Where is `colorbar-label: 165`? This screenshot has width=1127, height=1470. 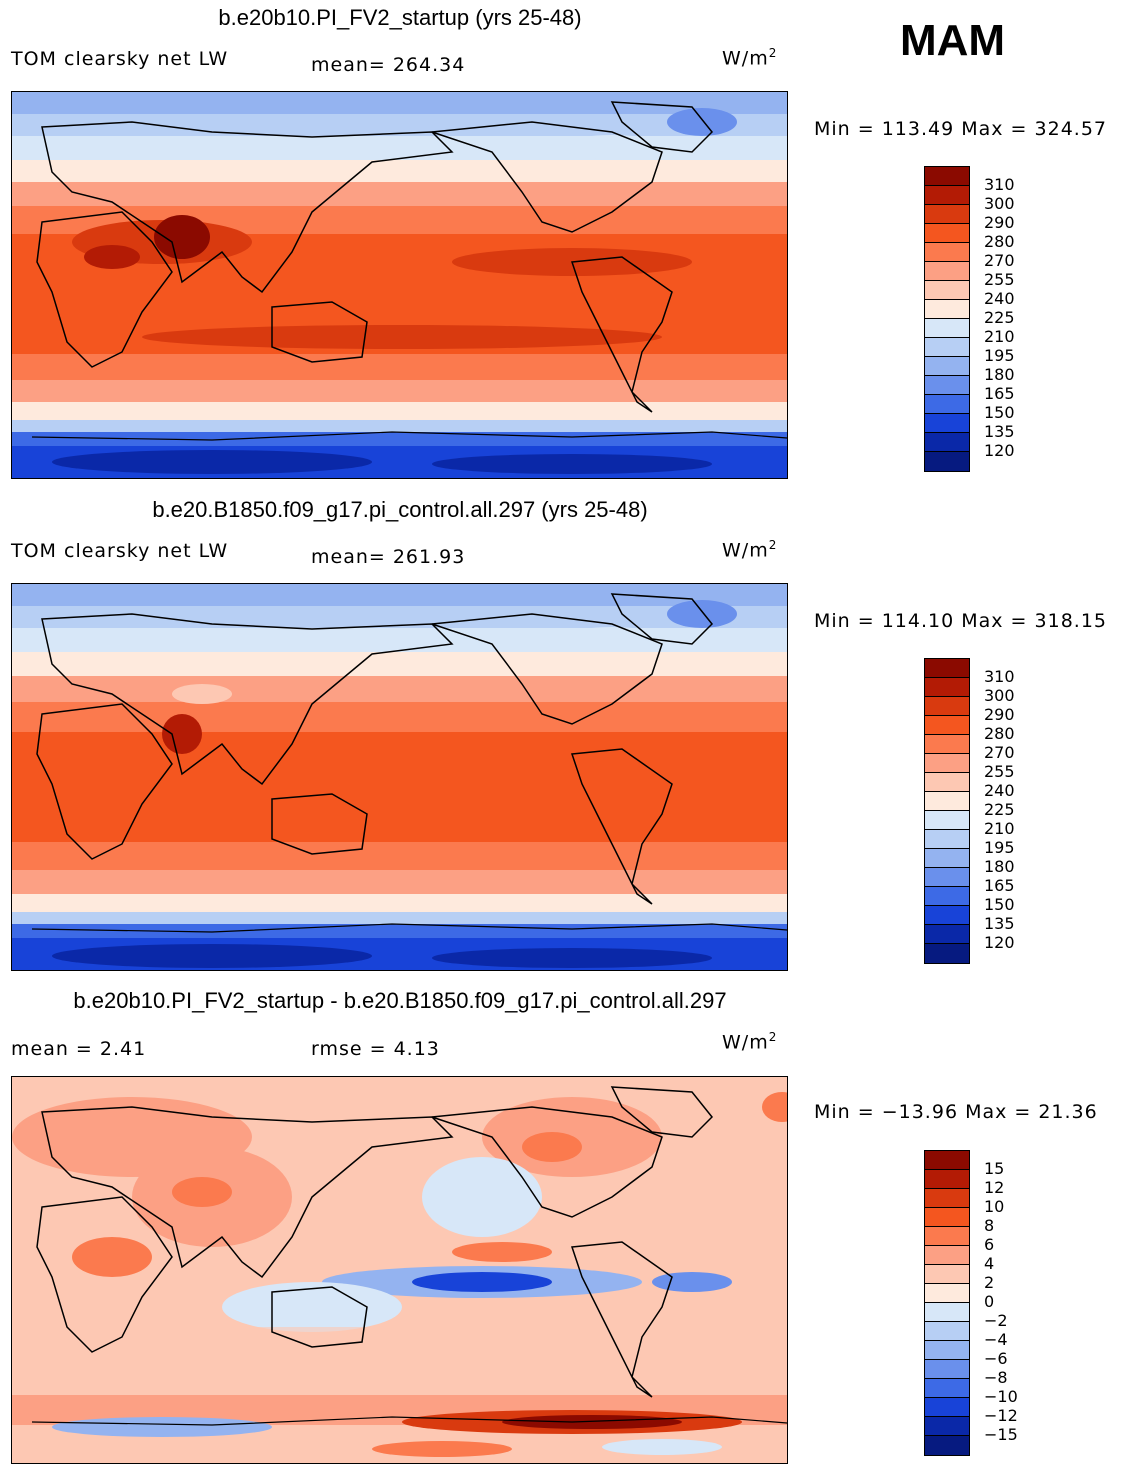 colorbar-label: 165 is located at coordinates (999, 885).